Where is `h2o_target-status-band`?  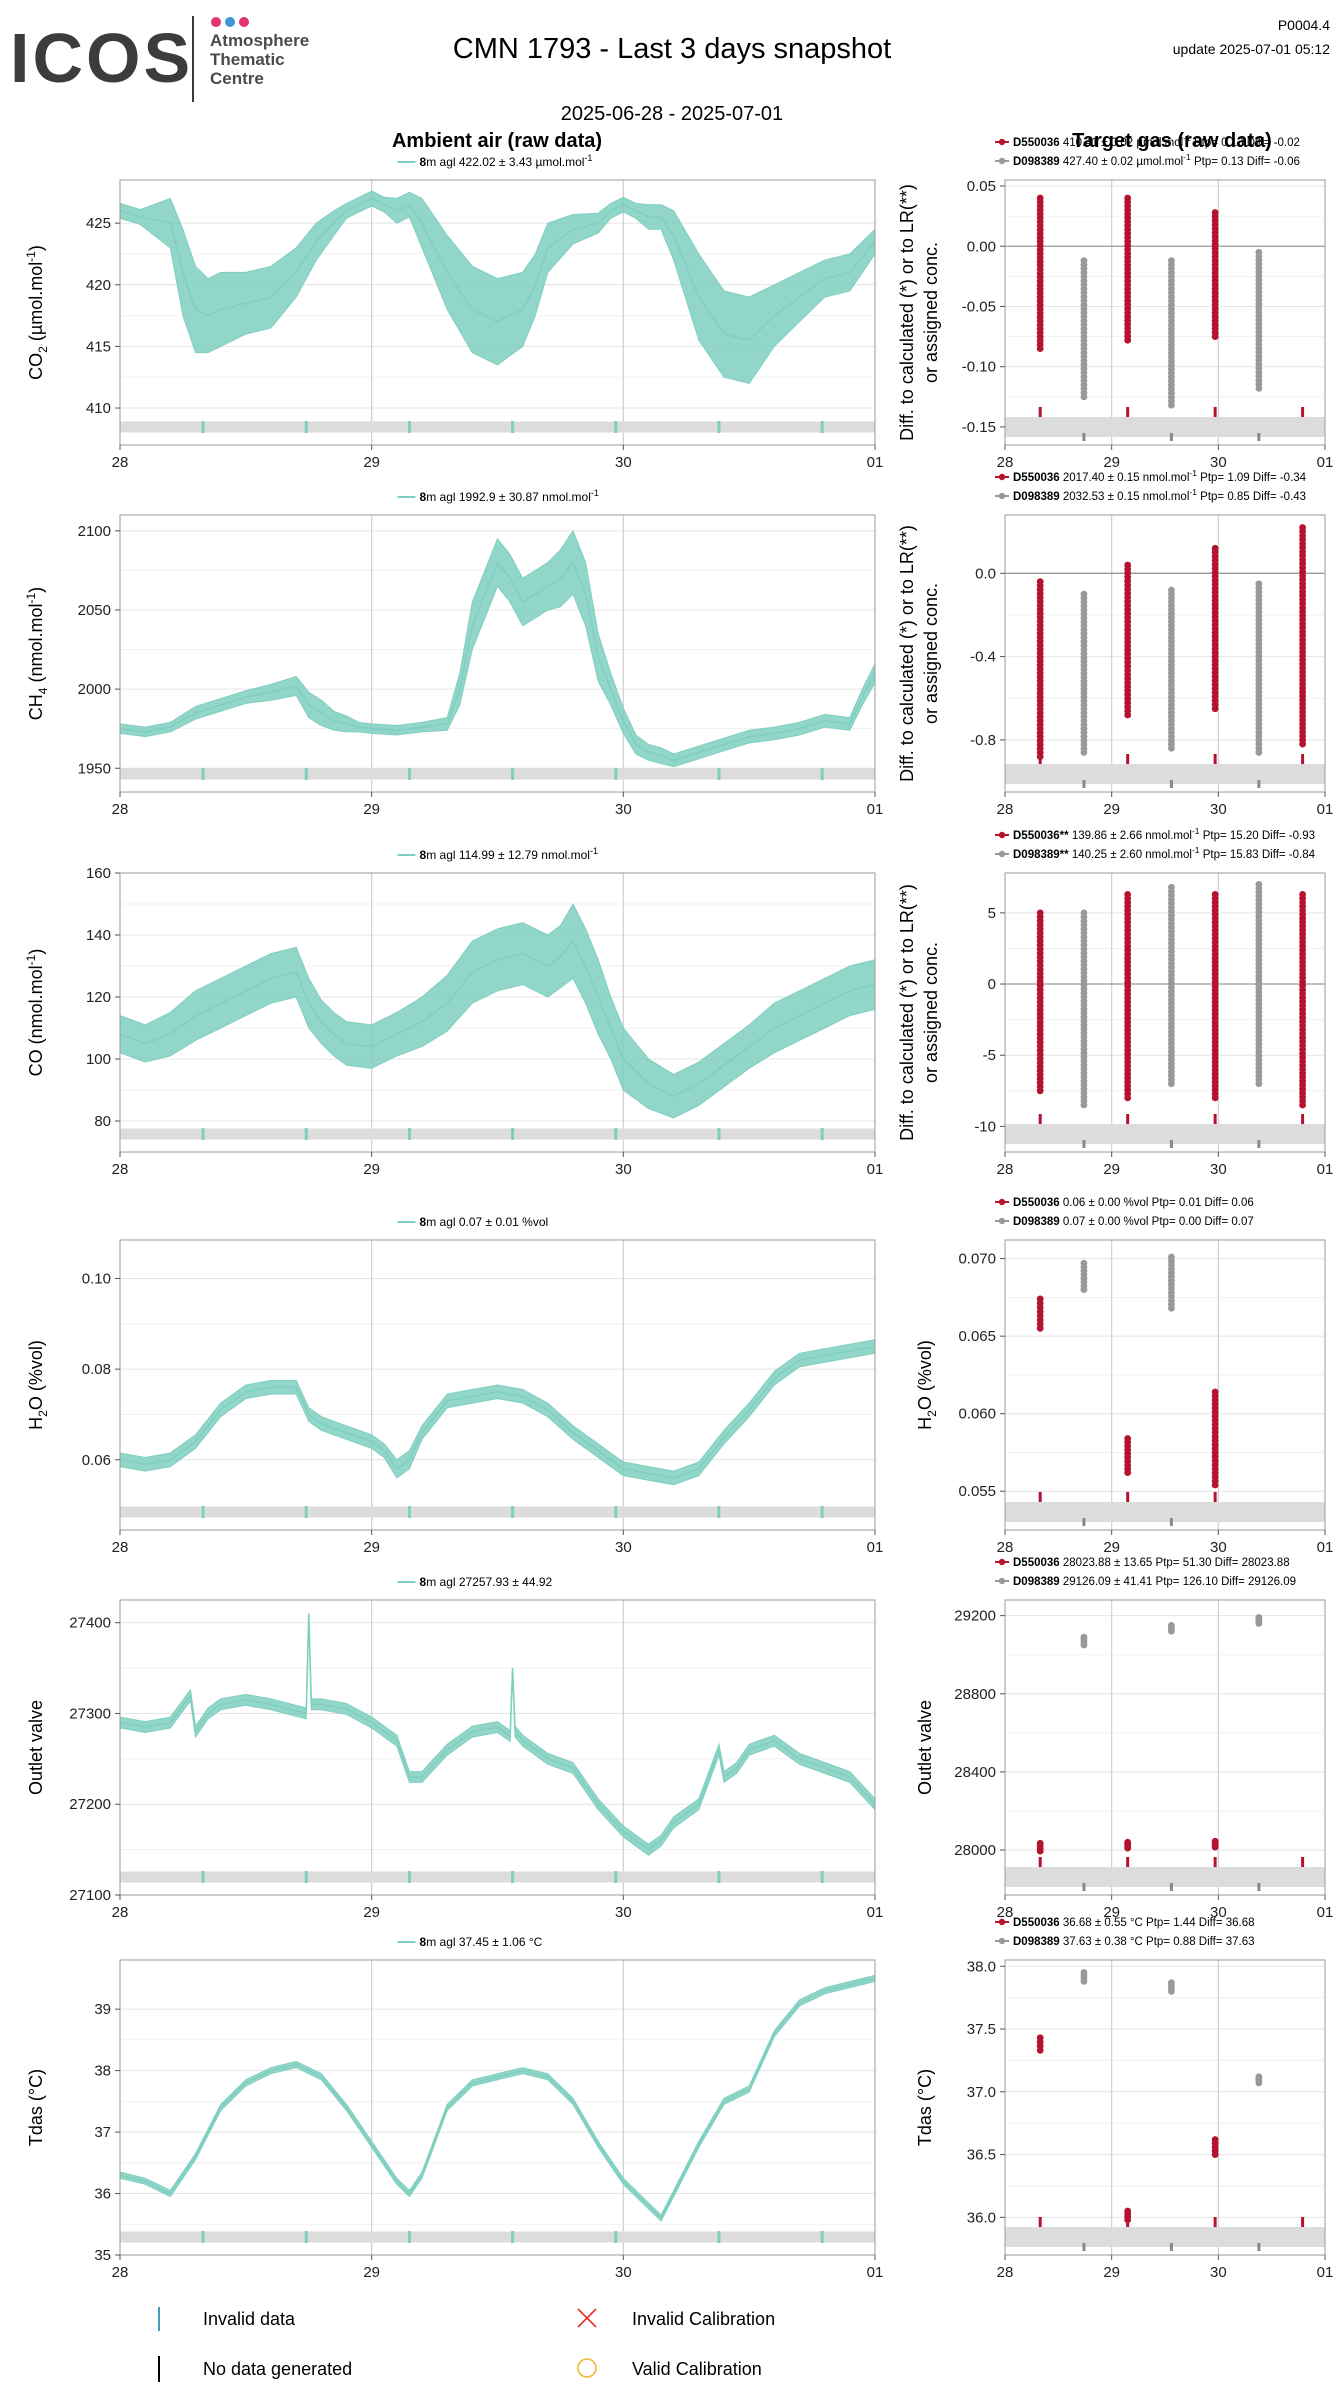
h2o_target-status-band is located at coordinates (1165, 1512).